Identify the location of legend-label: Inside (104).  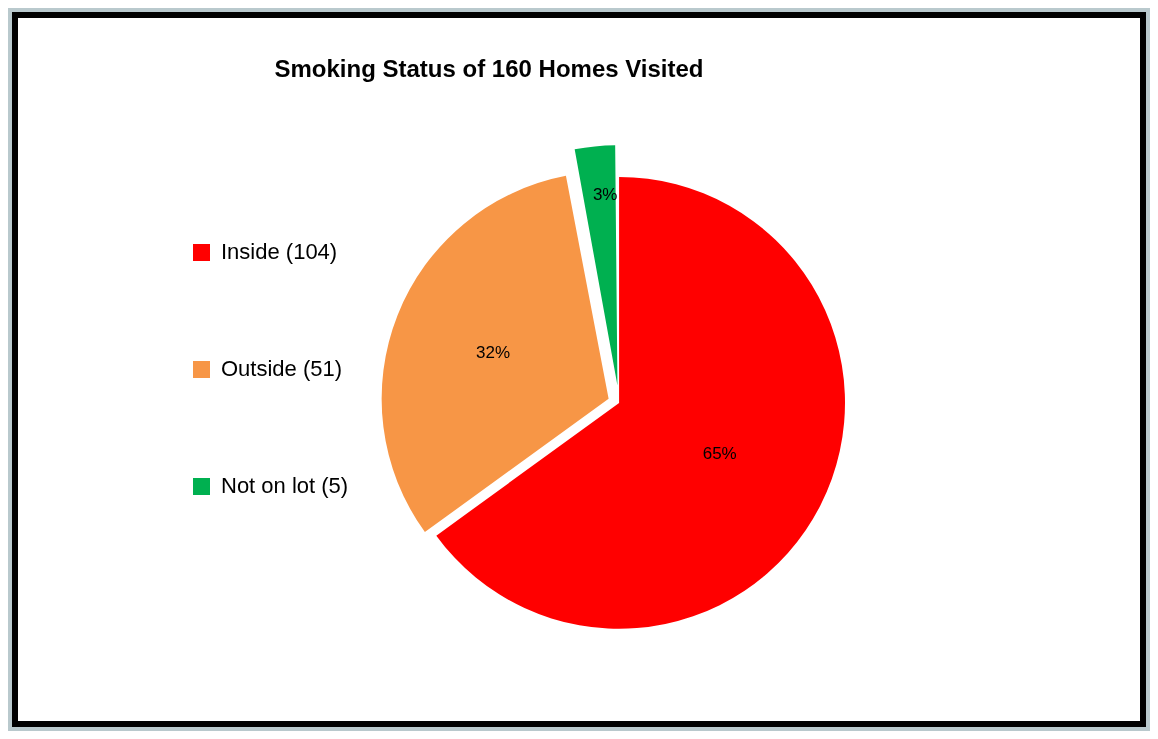
(279, 251).